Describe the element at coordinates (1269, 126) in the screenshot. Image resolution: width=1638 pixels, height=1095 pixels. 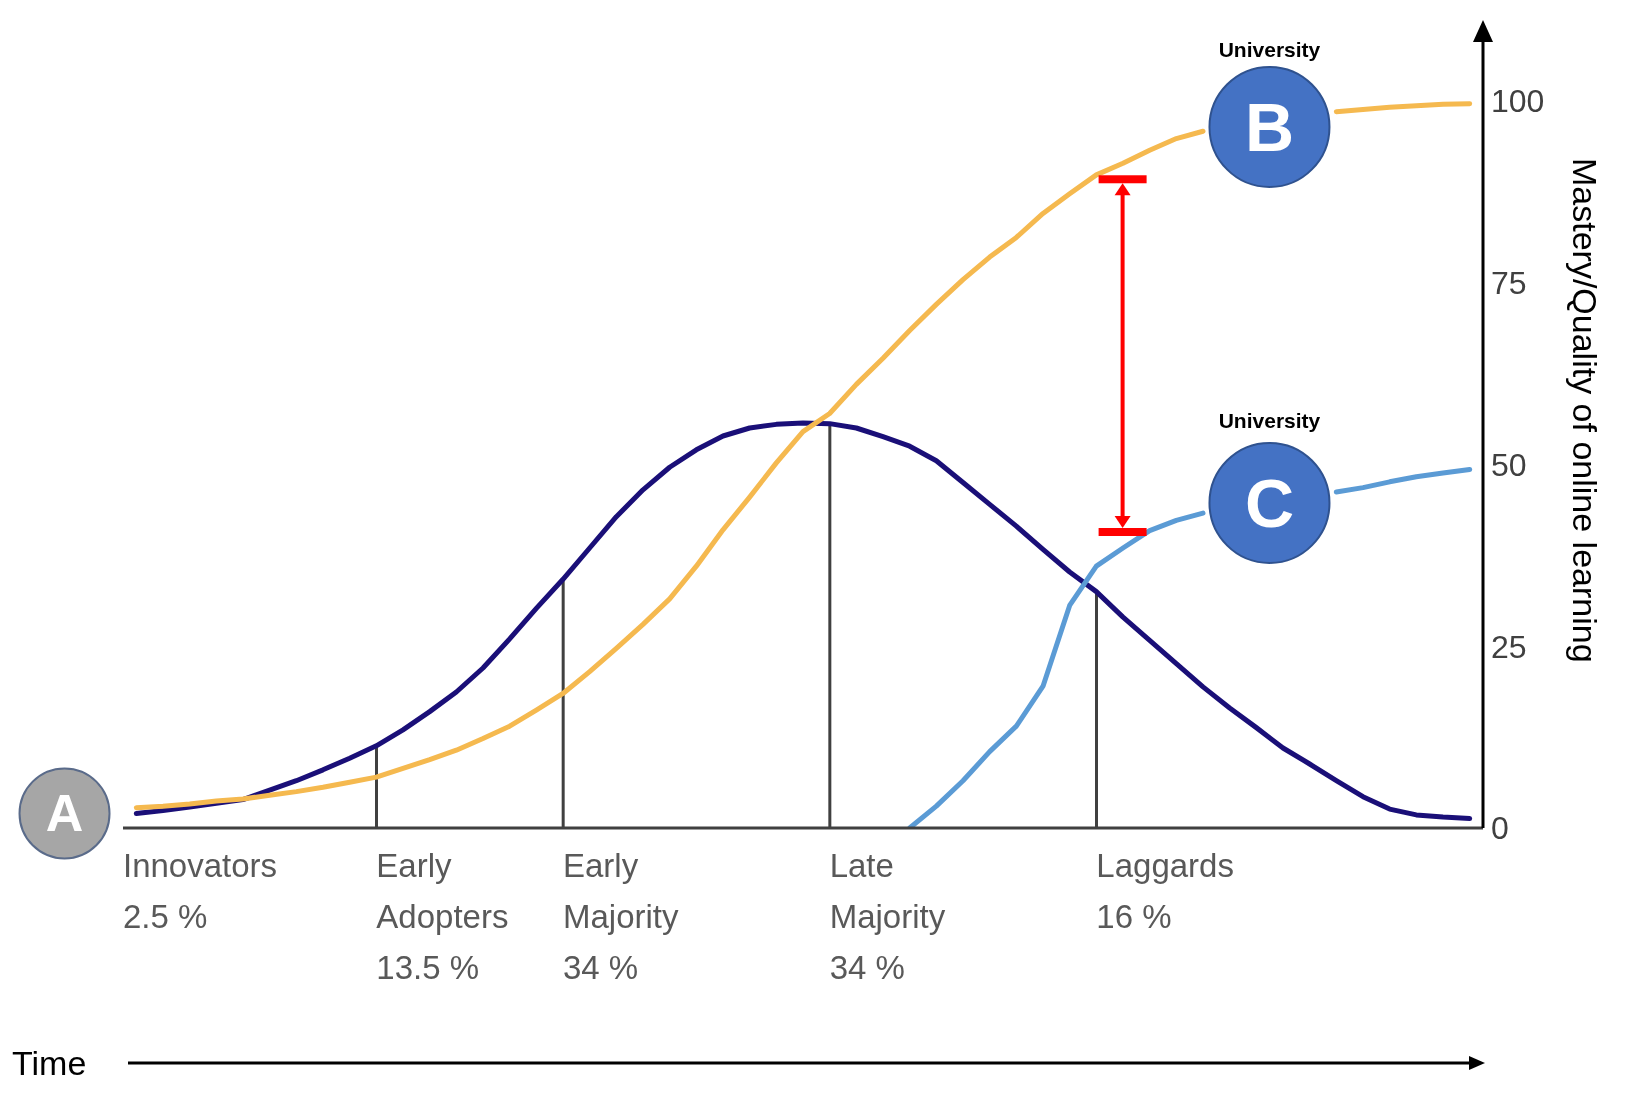
I see `annotation: B` at that location.